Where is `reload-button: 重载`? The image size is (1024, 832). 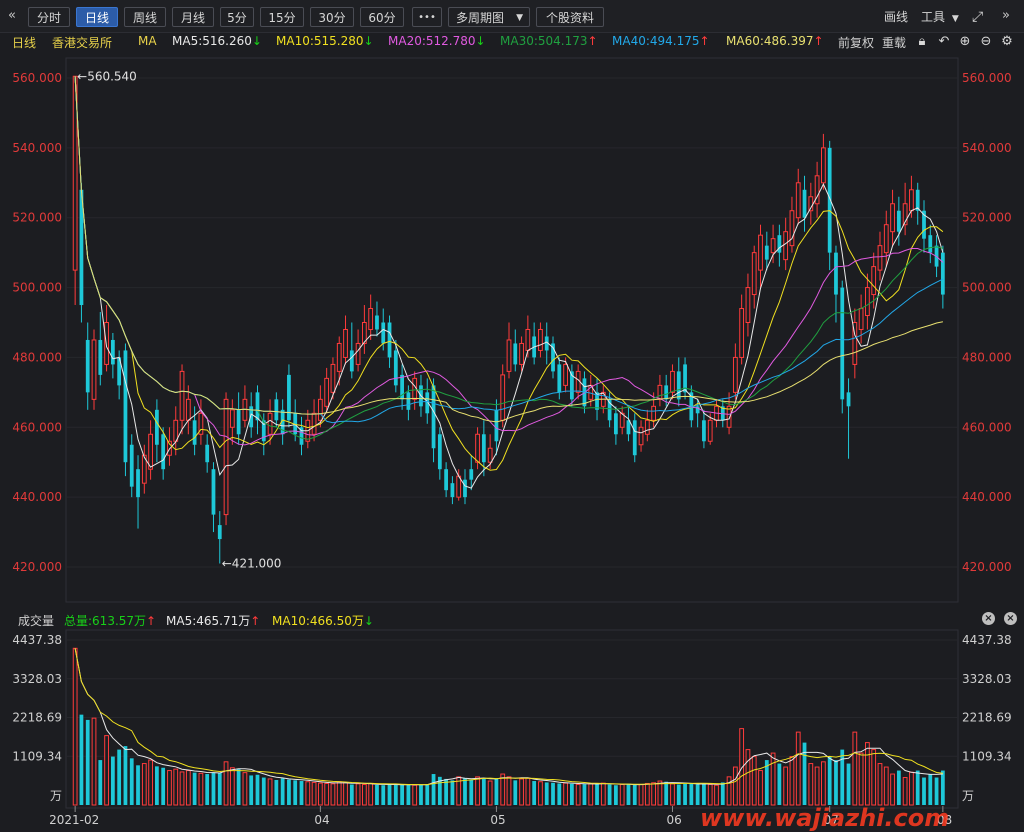 reload-button: 重载 is located at coordinates (894, 43).